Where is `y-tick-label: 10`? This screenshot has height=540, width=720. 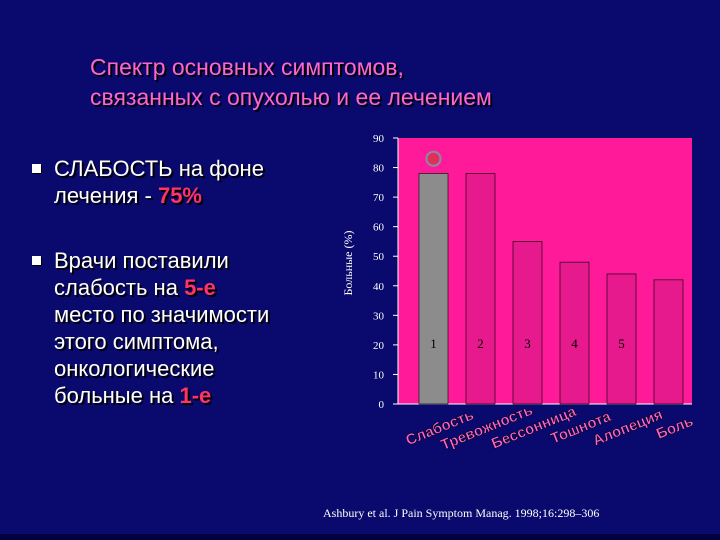 y-tick-label: 10 is located at coordinates (379, 375).